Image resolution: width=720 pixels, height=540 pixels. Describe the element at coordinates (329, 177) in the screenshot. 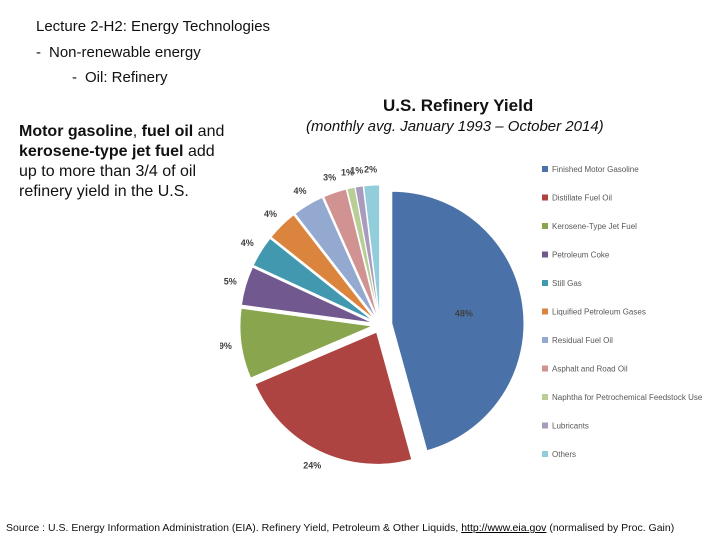

I see `pie-label-asphalt-and-road-oil: 3%` at that location.